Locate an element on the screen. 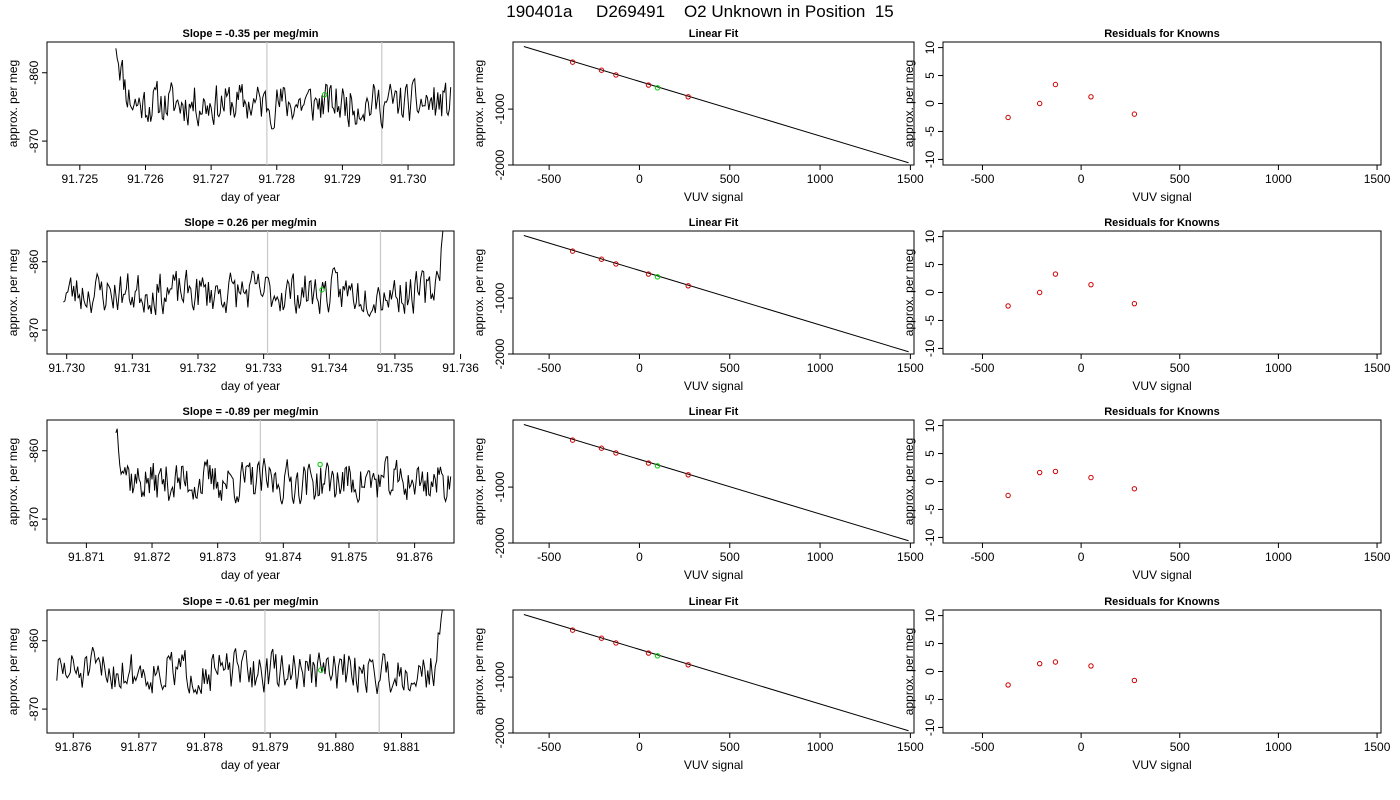 Image resolution: width=1400 pixels, height=800 pixels. x-tick-label: 91.729 is located at coordinates (342, 179).